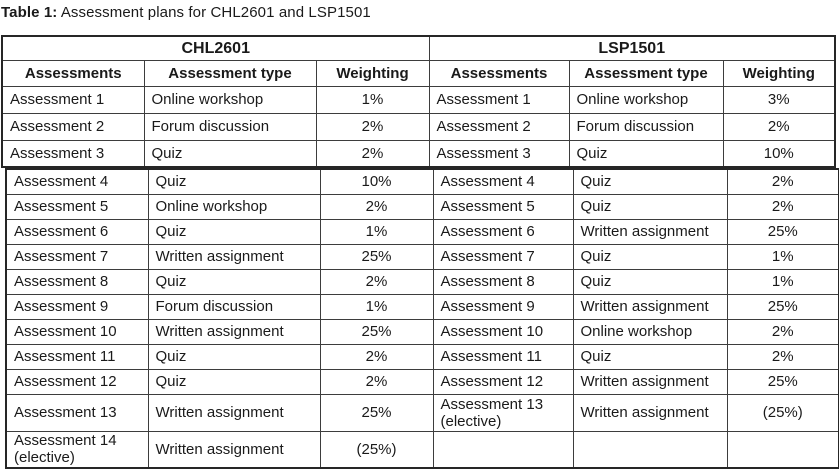 This screenshot has height=474, width=839. What do you see at coordinates (779, 99) in the screenshot?
I see `weighting-cell: 3%` at bounding box center [779, 99].